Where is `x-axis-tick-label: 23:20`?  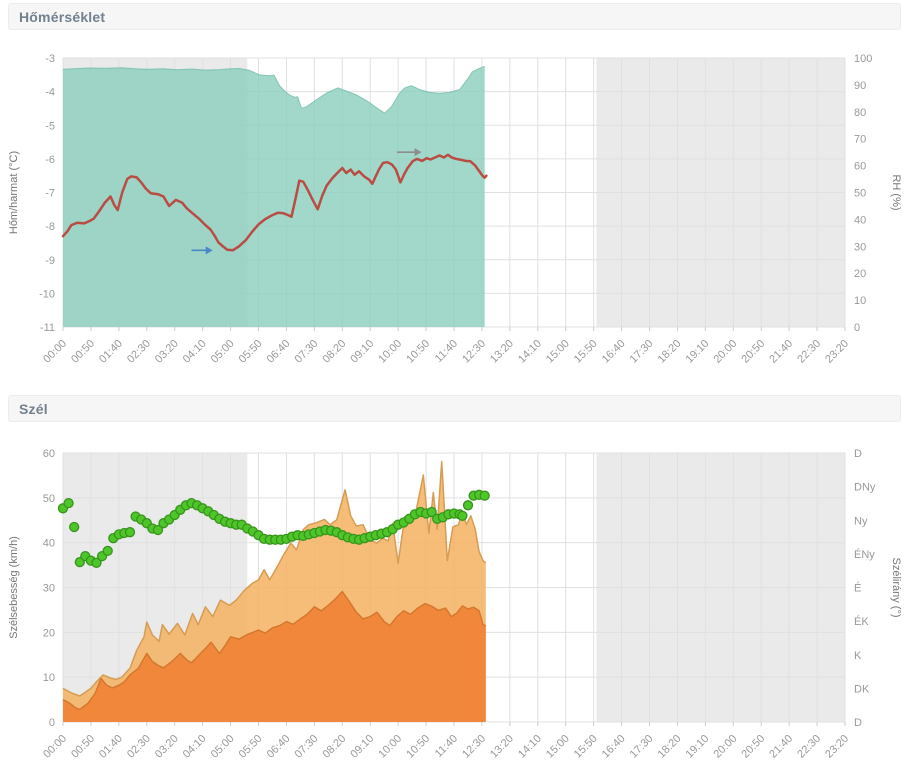 x-axis-tick-label: 23:20 is located at coordinates (837, 747).